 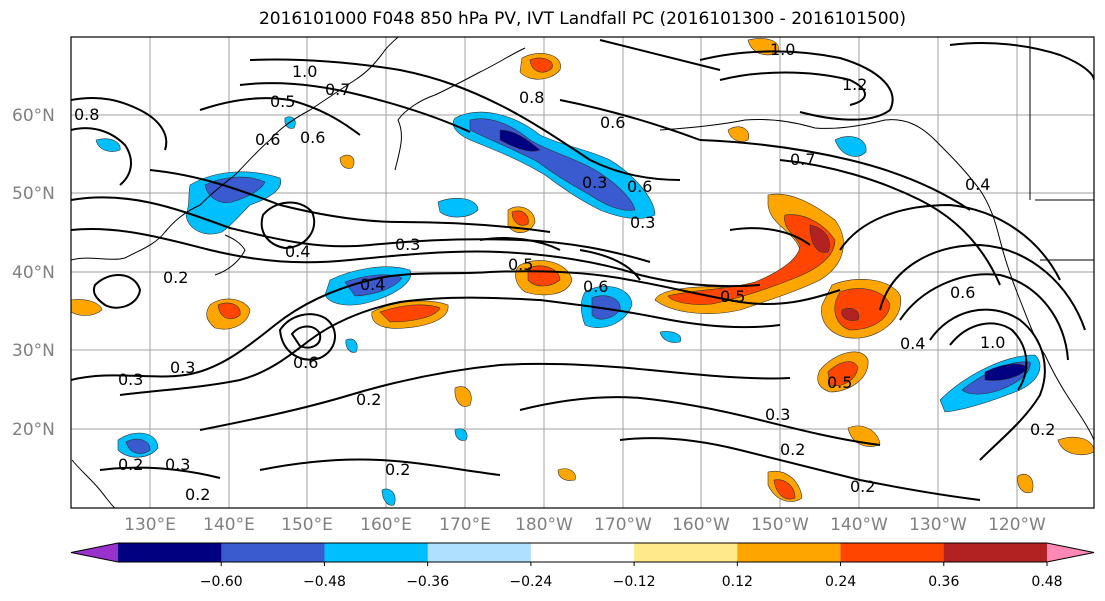 I want to click on lat-label: 20°N, so click(x=33, y=430).